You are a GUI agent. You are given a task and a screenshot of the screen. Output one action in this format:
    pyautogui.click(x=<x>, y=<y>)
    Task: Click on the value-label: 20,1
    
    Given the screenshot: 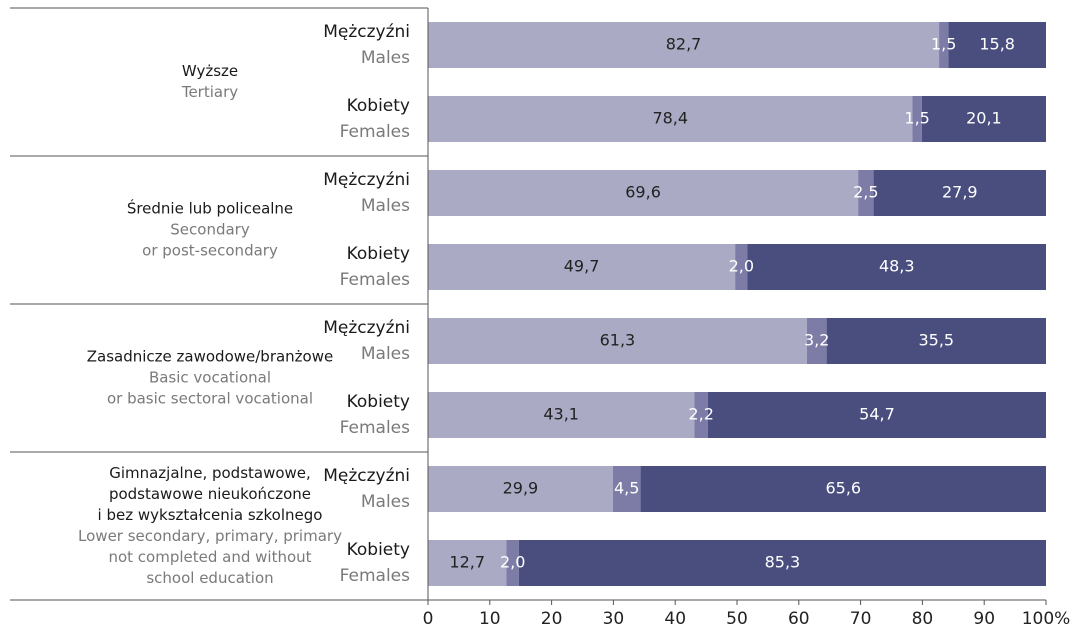 What is the action you would take?
    pyautogui.click(x=984, y=118)
    